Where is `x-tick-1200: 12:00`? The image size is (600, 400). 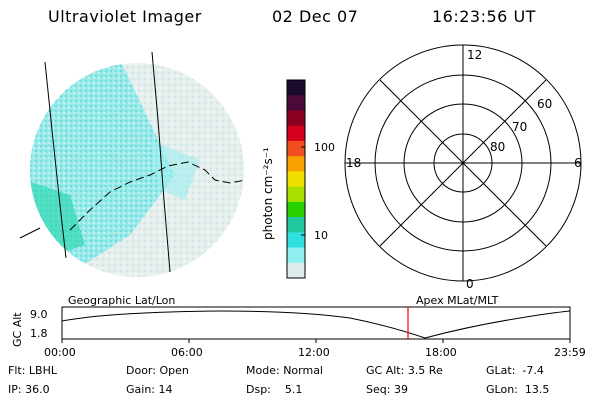
x-tick-1200: 12:00 is located at coordinates (314, 352).